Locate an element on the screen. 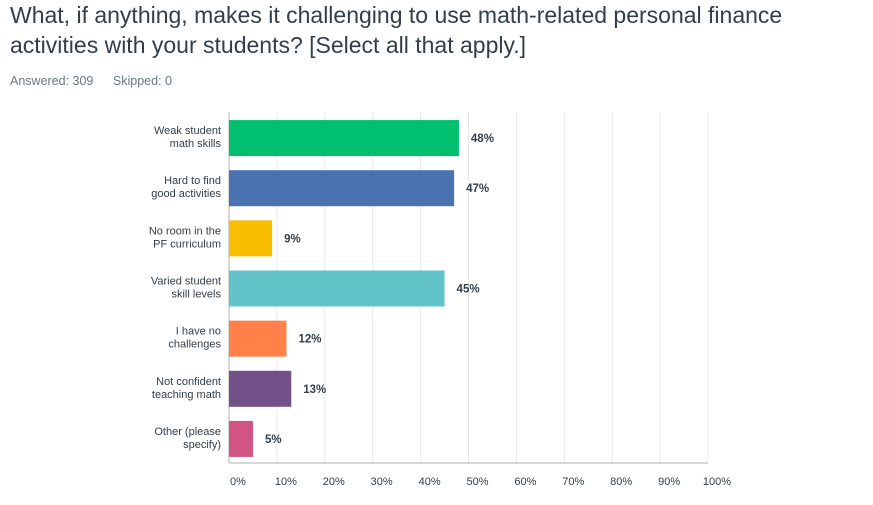 The image size is (873, 505). bar-value-label: 9% is located at coordinates (292, 239).